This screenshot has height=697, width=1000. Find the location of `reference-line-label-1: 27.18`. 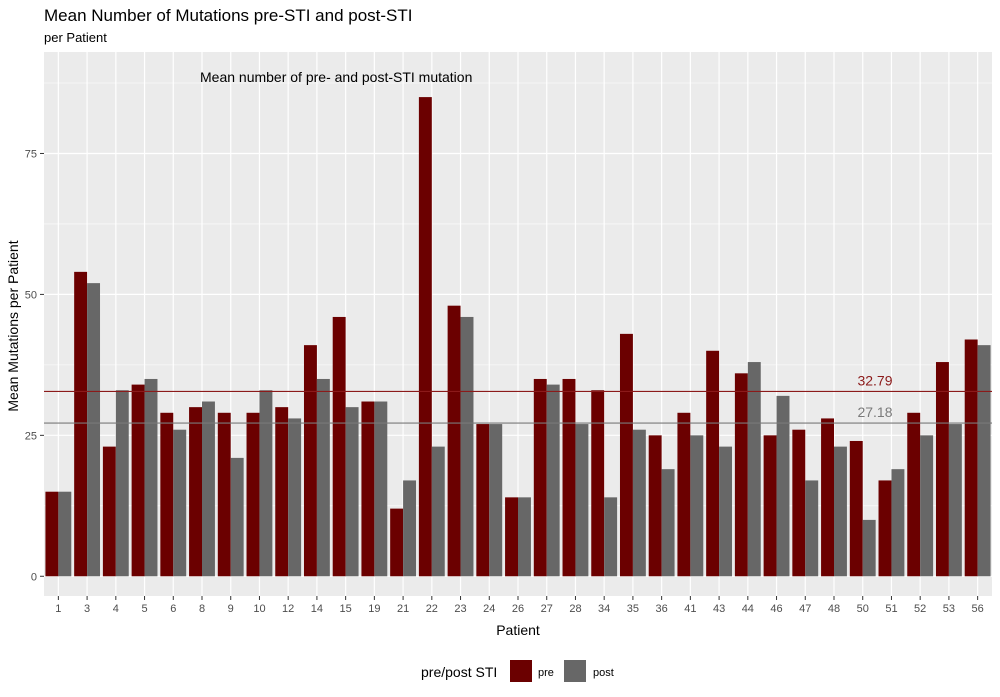

reference-line-label-1: 27.18 is located at coordinates (874, 412).